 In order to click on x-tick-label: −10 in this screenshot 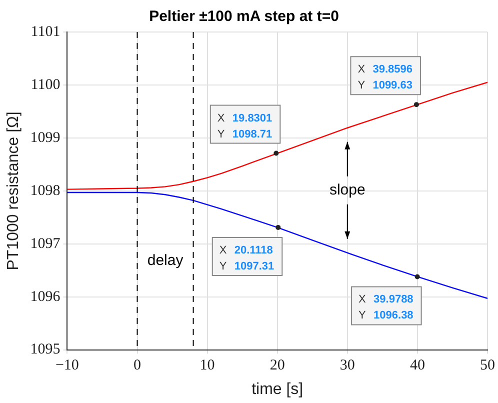, I will do `click(67, 366)`.